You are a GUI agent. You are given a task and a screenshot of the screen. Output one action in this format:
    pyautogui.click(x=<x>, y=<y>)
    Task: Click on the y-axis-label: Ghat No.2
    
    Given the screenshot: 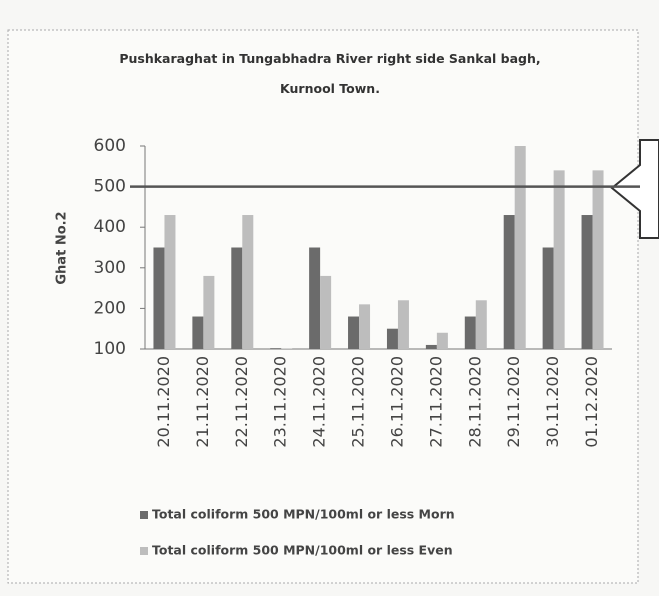 What is the action you would take?
    pyautogui.click(x=62, y=247)
    